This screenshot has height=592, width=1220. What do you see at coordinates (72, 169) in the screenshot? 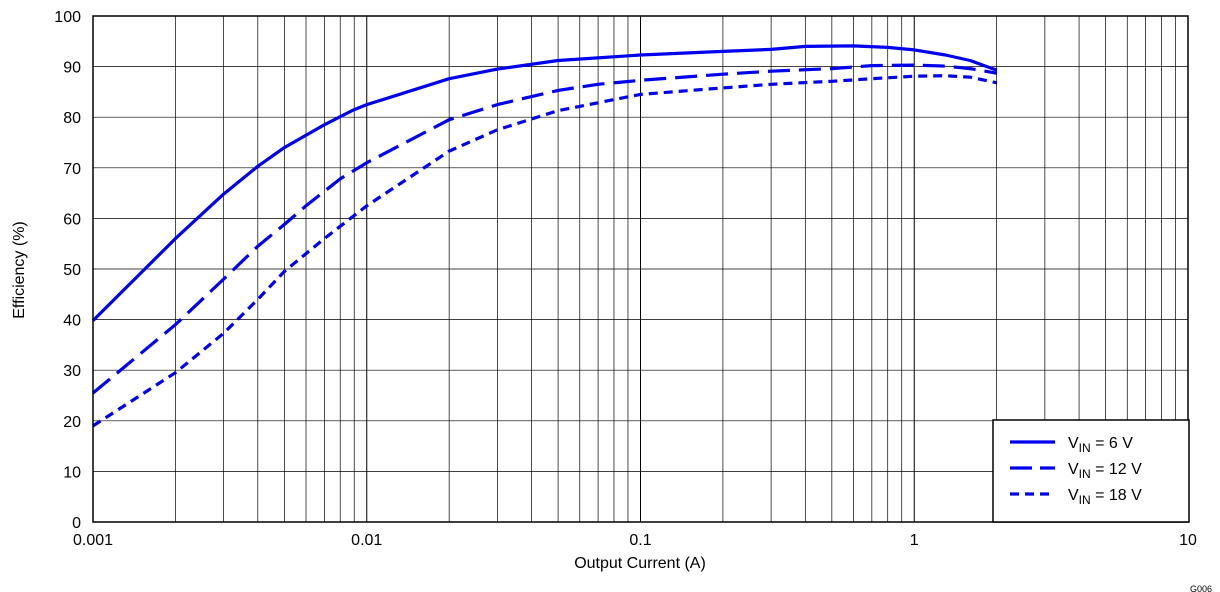
I see `y-tick-label: 70` at bounding box center [72, 169].